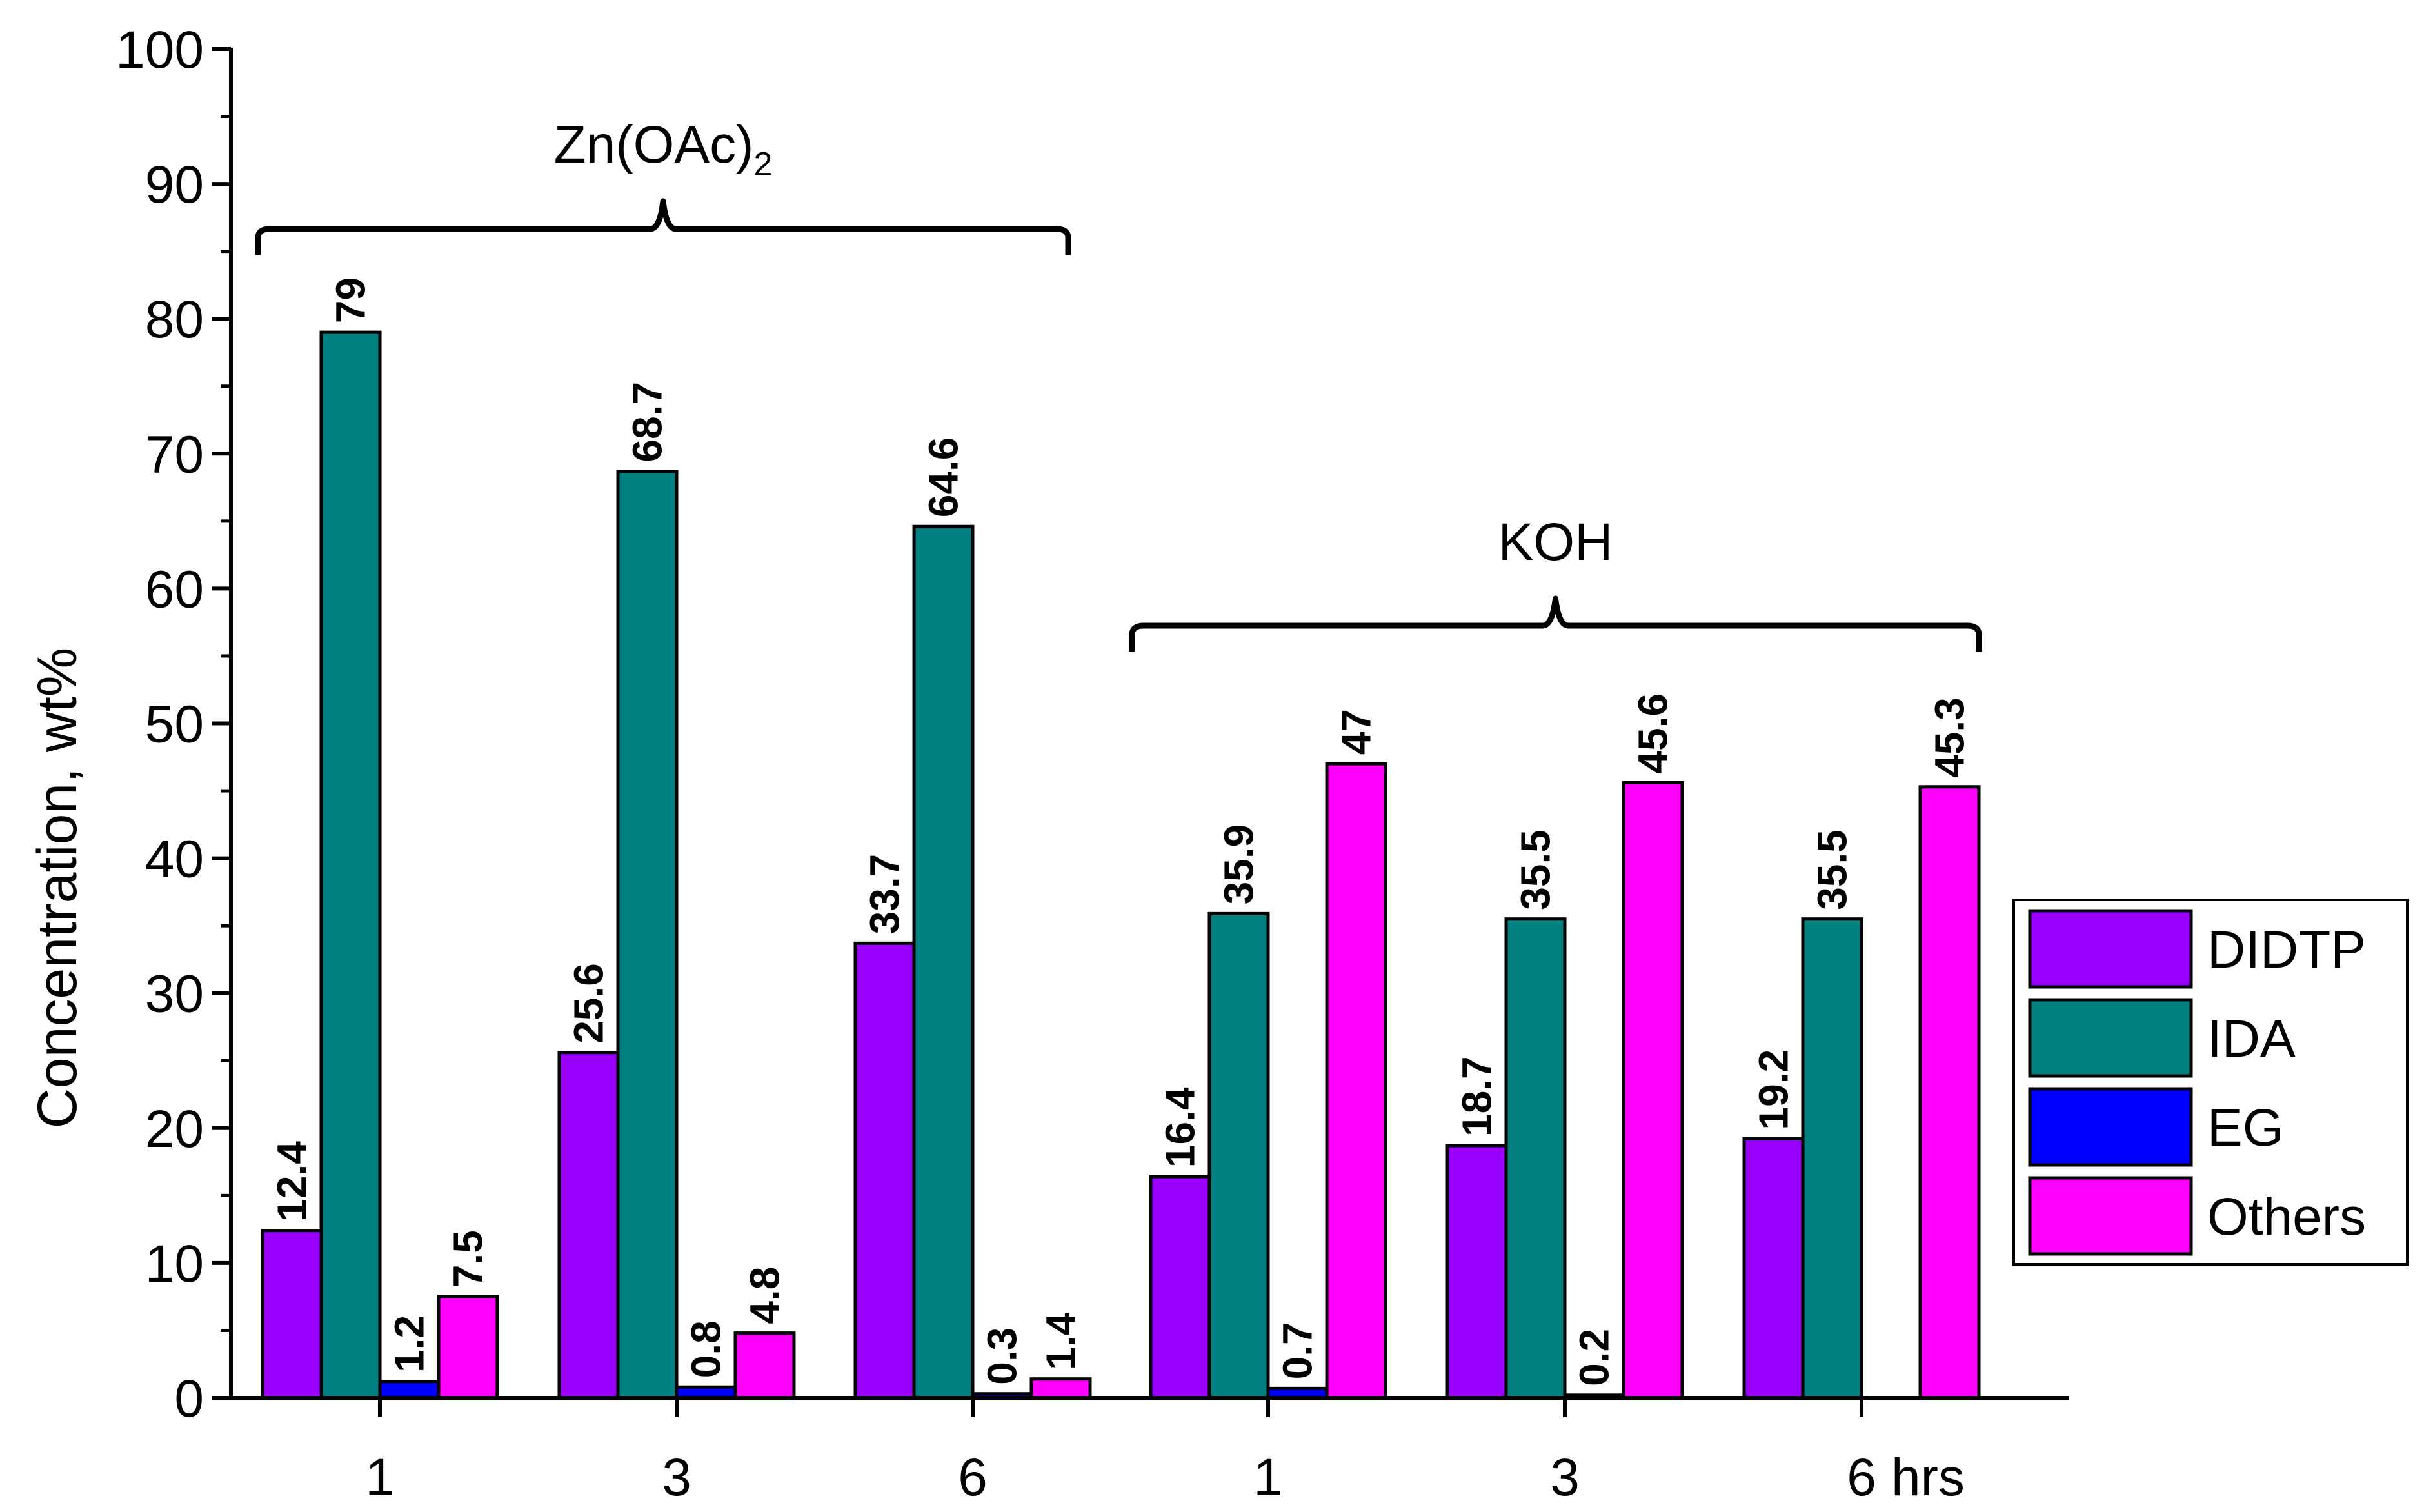 The height and width of the screenshot is (1512, 2424). I want to click on x-tick-label-5: 6, so click(1862, 1477).